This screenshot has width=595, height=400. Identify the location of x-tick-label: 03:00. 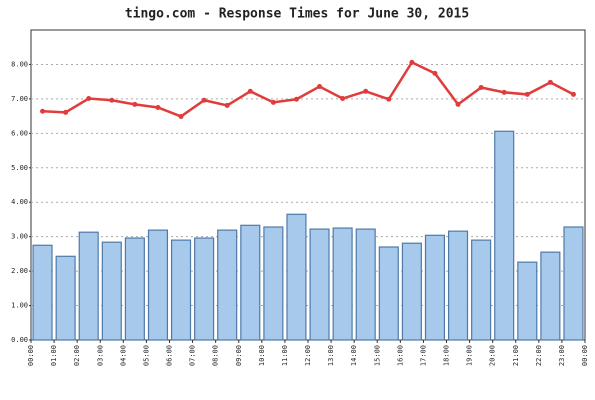
(100, 355).